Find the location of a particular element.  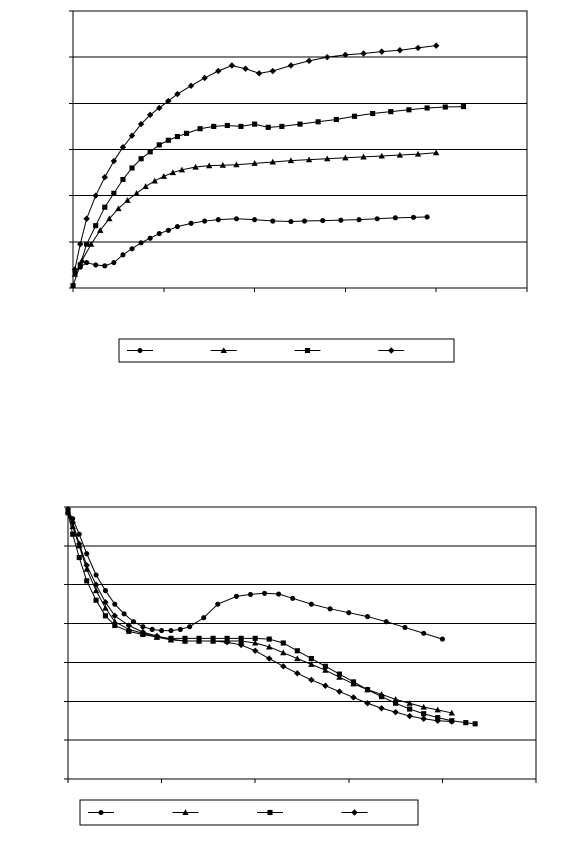

legend-marker-triangle is located at coordinates (223, 350).